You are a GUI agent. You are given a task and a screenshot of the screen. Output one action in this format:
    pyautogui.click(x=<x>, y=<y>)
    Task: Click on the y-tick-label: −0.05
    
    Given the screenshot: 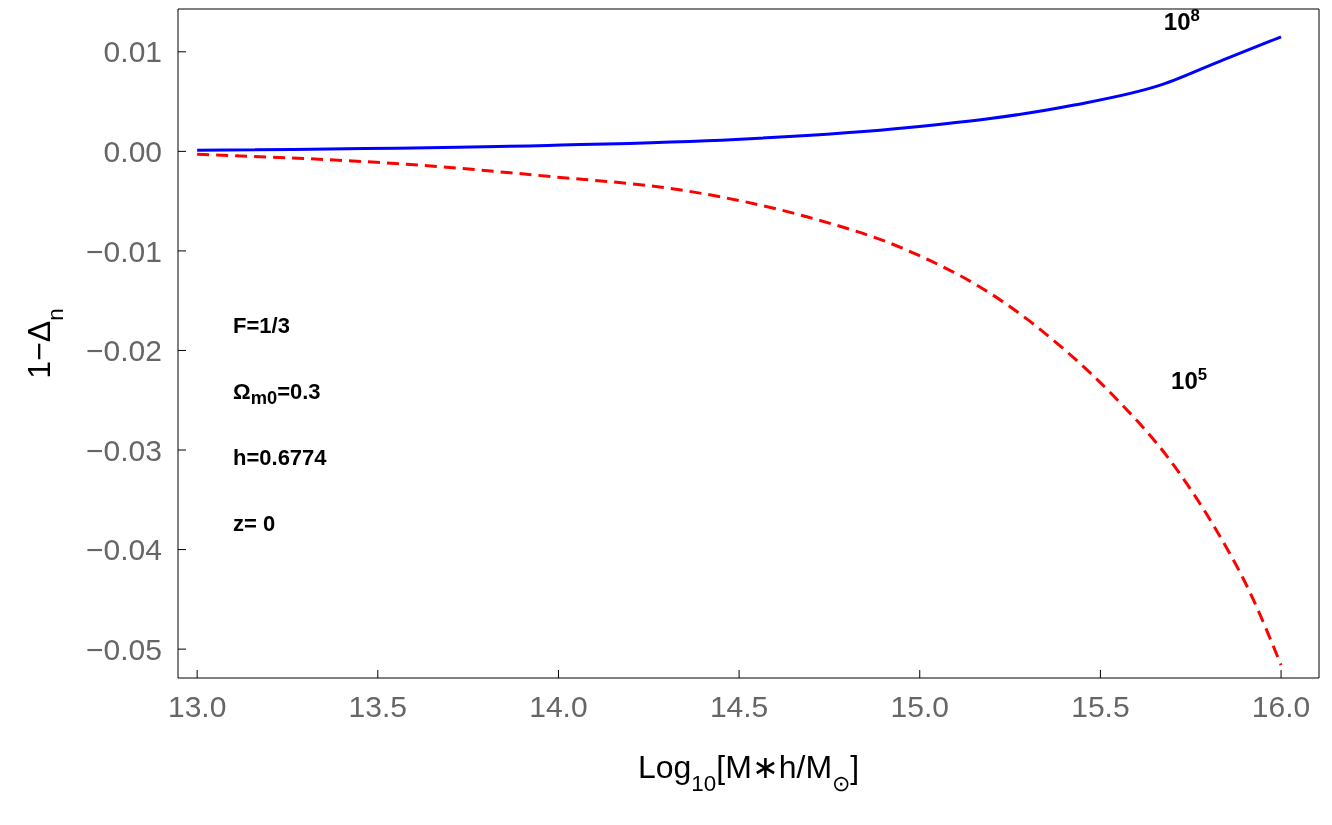 What is the action you would take?
    pyautogui.click(x=124, y=649)
    